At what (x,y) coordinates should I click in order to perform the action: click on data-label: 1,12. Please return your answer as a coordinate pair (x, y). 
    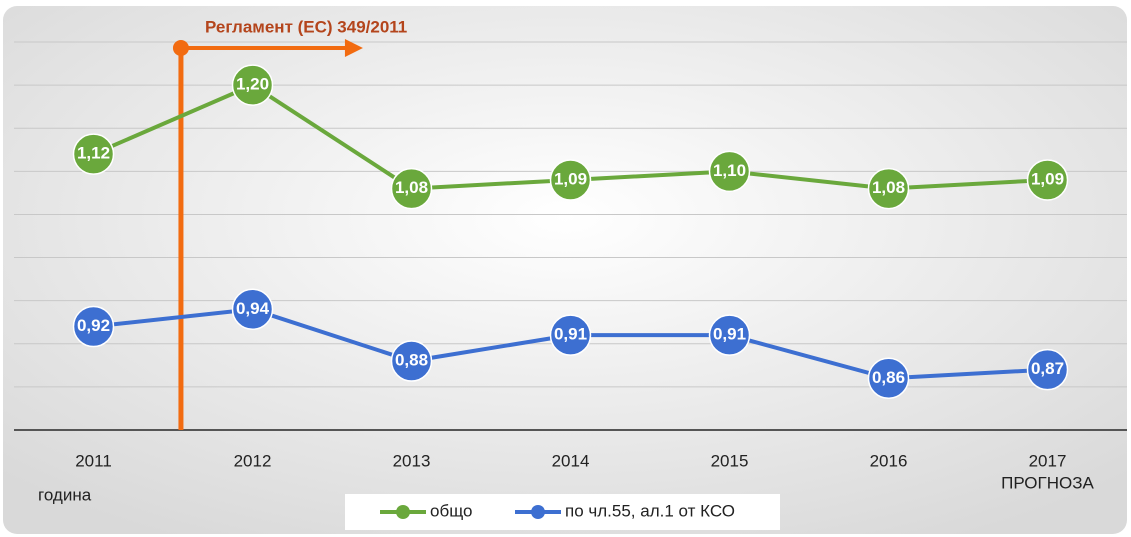
    Looking at the image, I should click on (93, 153).